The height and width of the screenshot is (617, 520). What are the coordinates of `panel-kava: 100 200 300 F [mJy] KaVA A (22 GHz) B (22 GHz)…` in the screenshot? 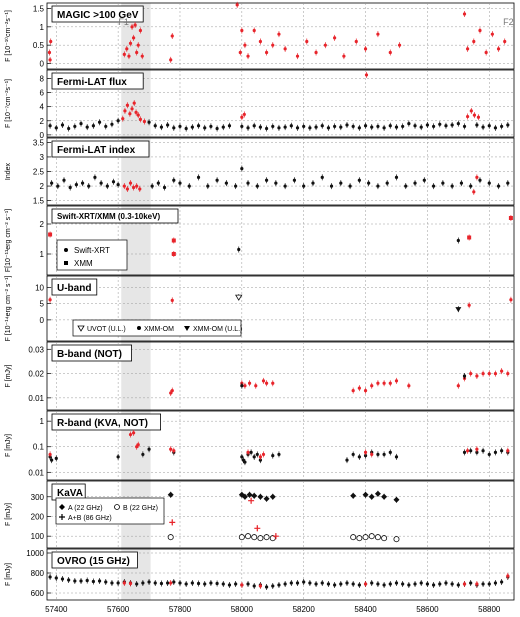 It's located at (260, 514).